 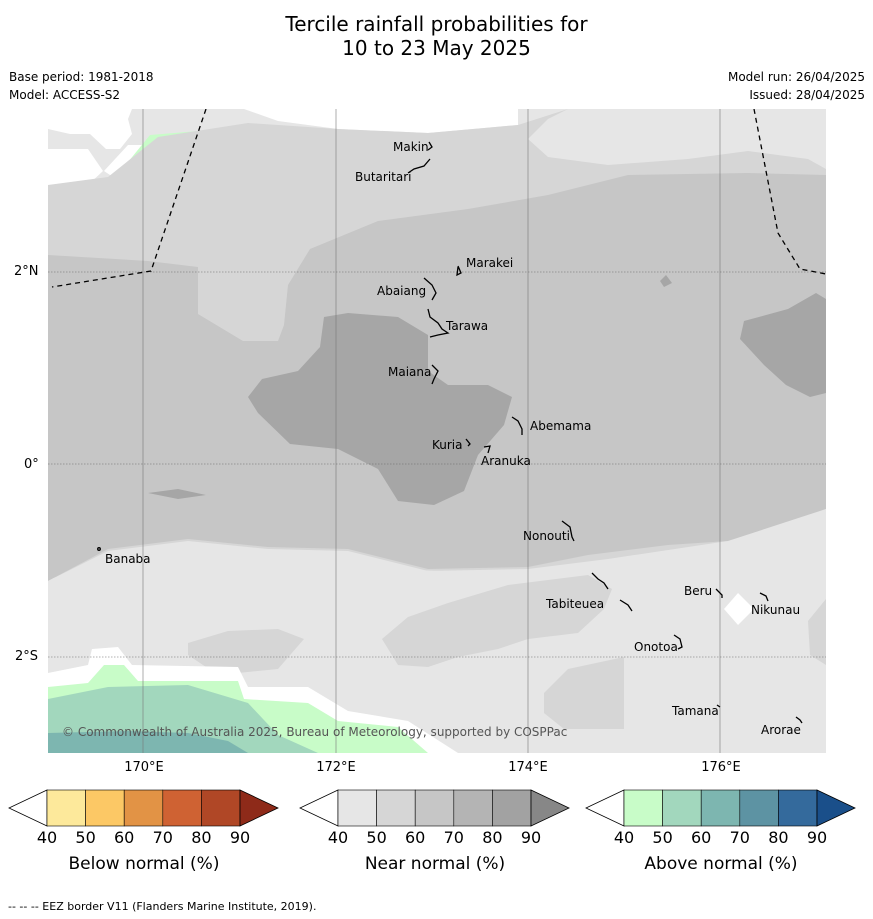 What do you see at coordinates (796, 77) in the screenshot?
I see `model-run-label: Model run: 26/04/2025` at bounding box center [796, 77].